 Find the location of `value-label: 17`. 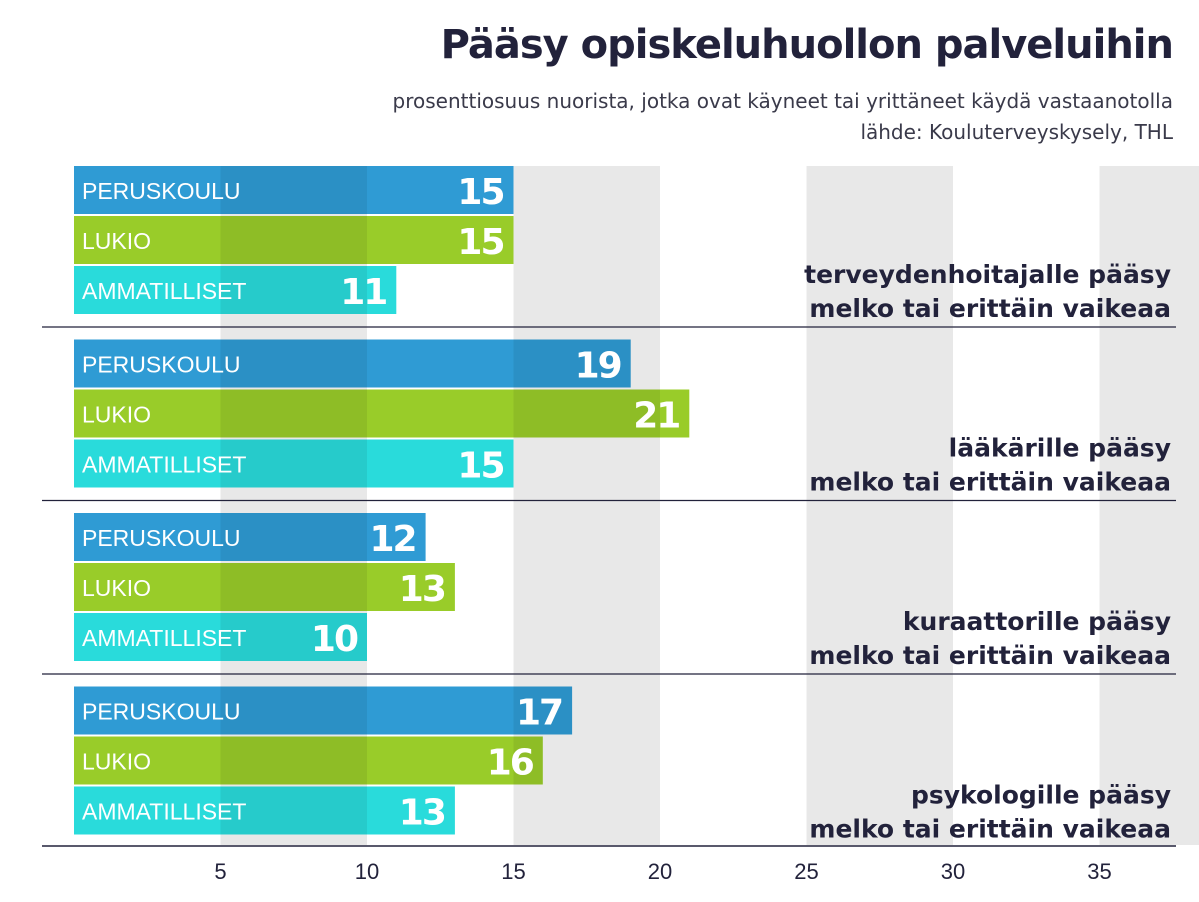

value-label: 17 is located at coordinates (539, 713).